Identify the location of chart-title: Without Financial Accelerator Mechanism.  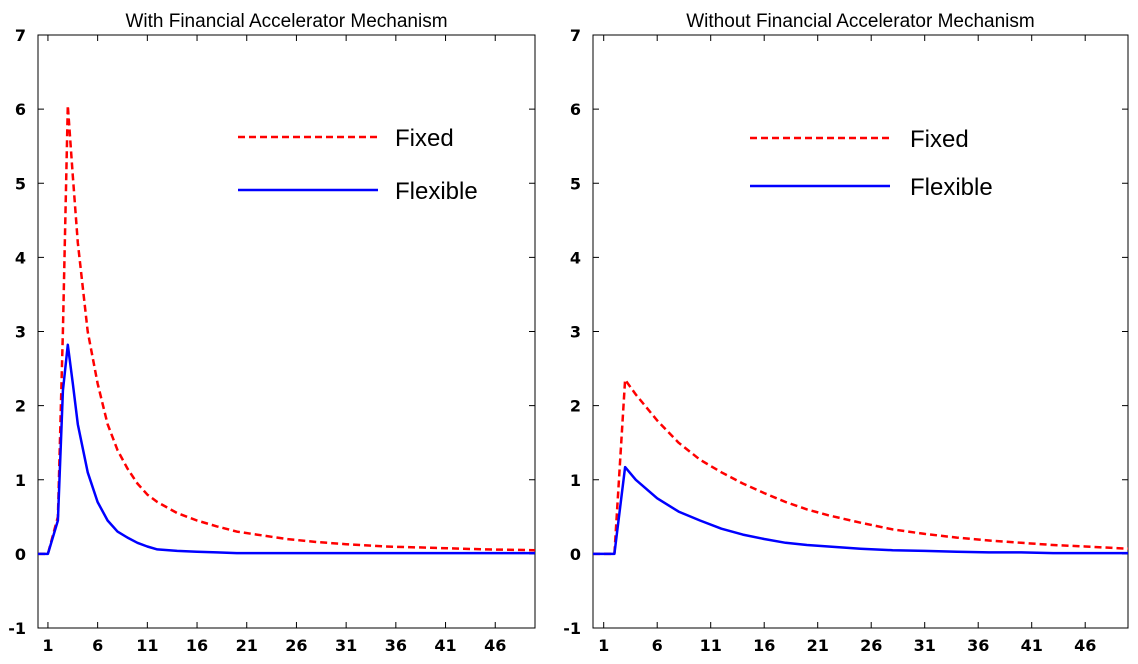
(860, 21).